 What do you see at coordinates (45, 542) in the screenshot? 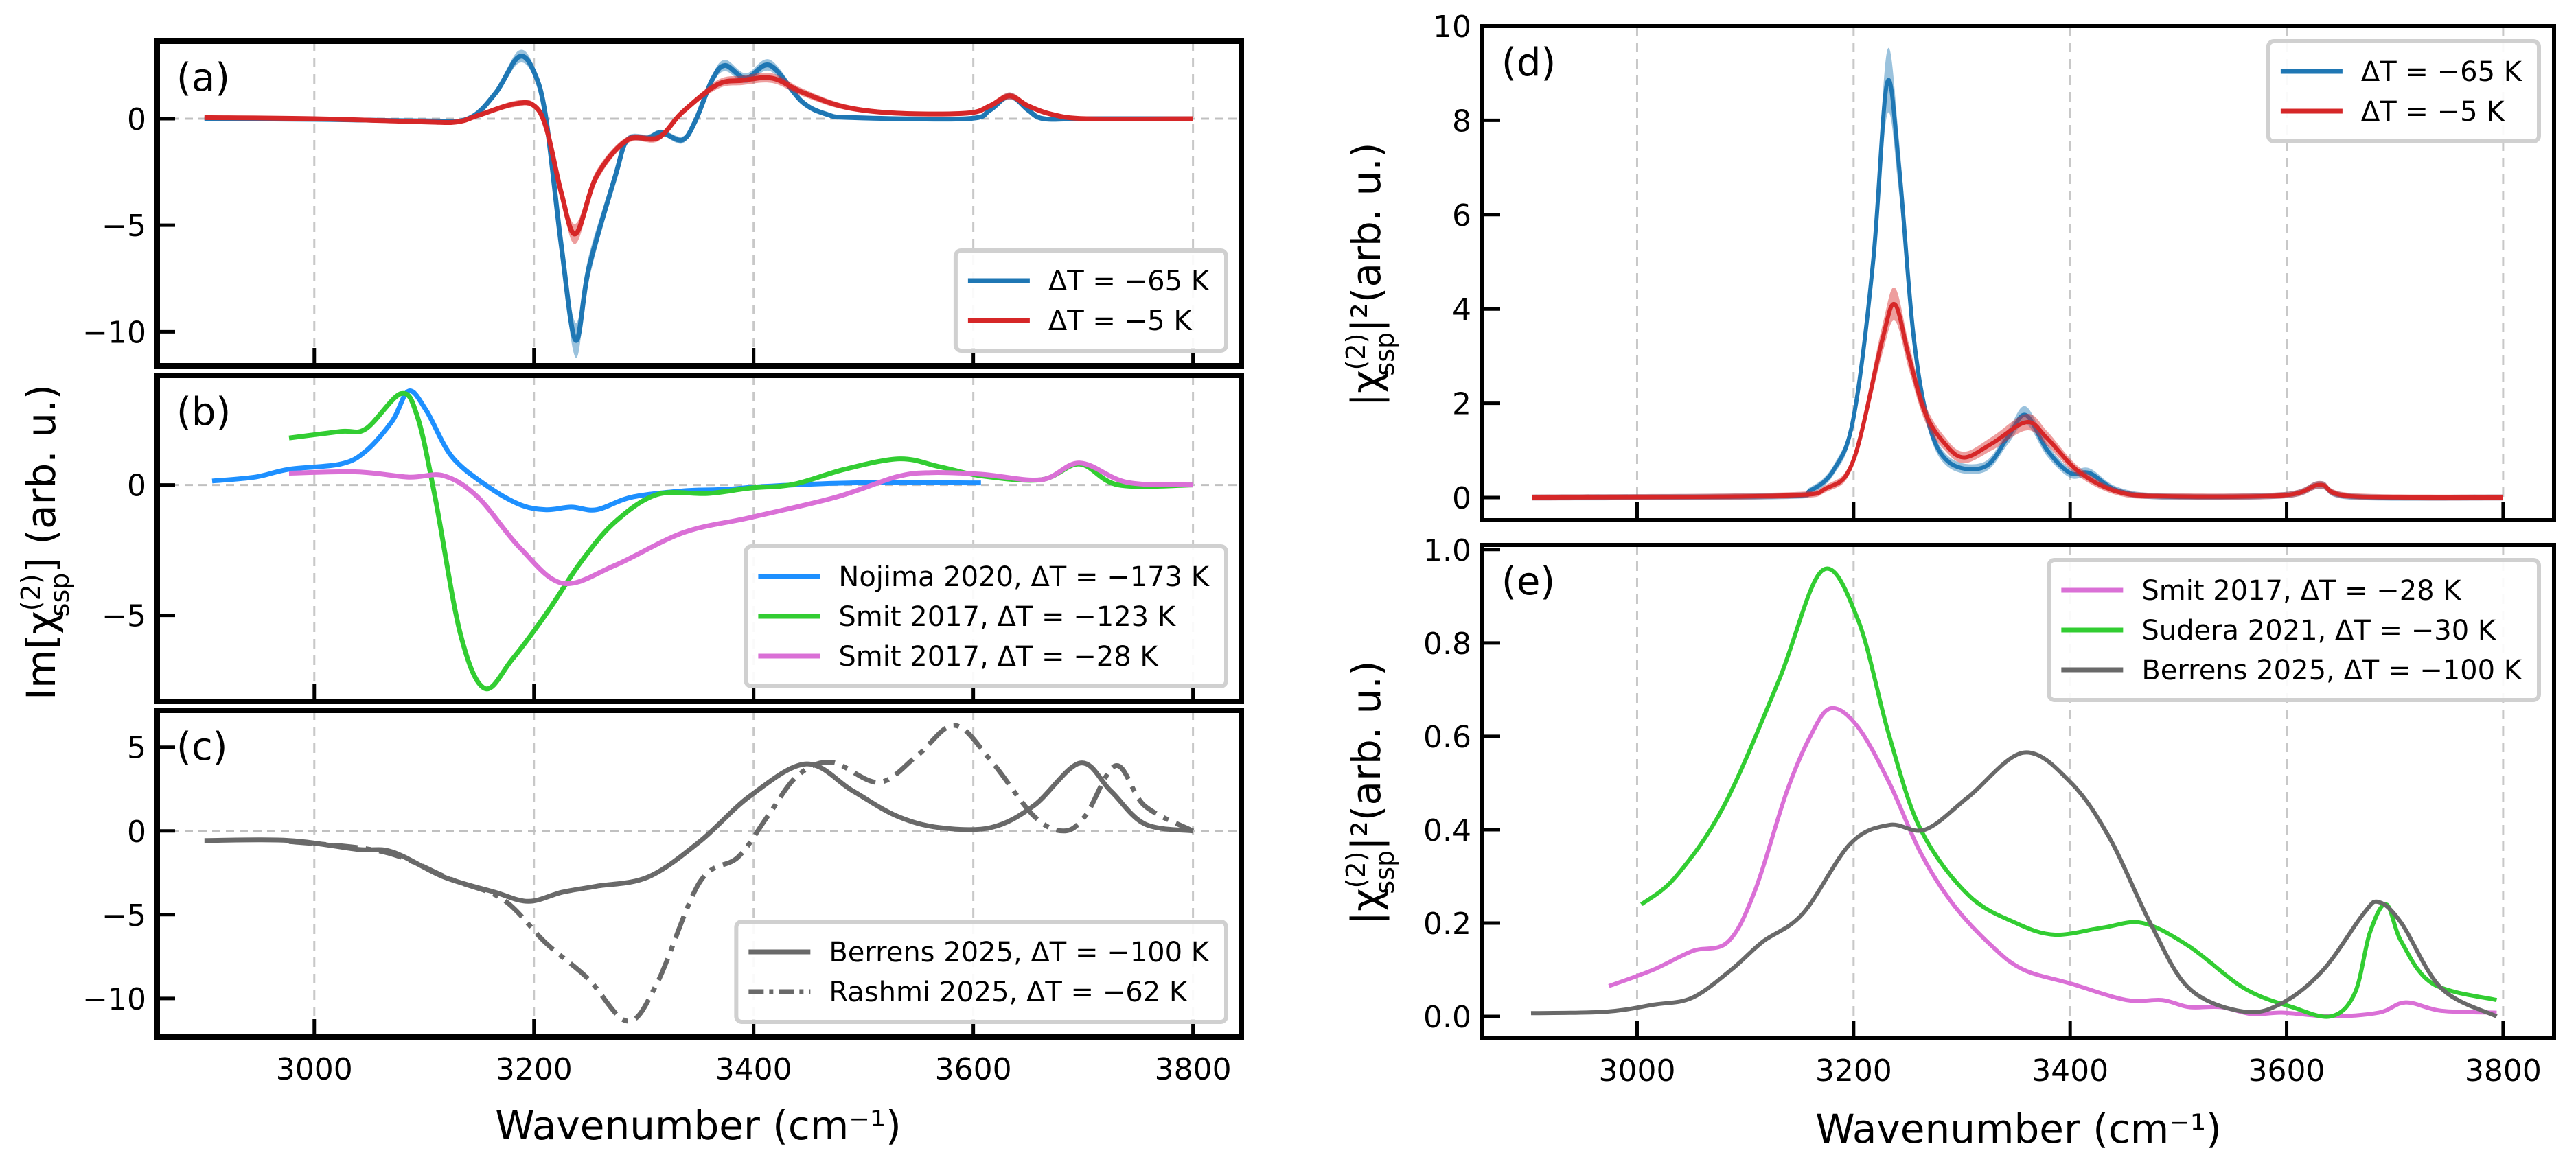
I see `y-axis-label-left: Im[χ(2)ssp] (arb. u.)` at bounding box center [45, 542].